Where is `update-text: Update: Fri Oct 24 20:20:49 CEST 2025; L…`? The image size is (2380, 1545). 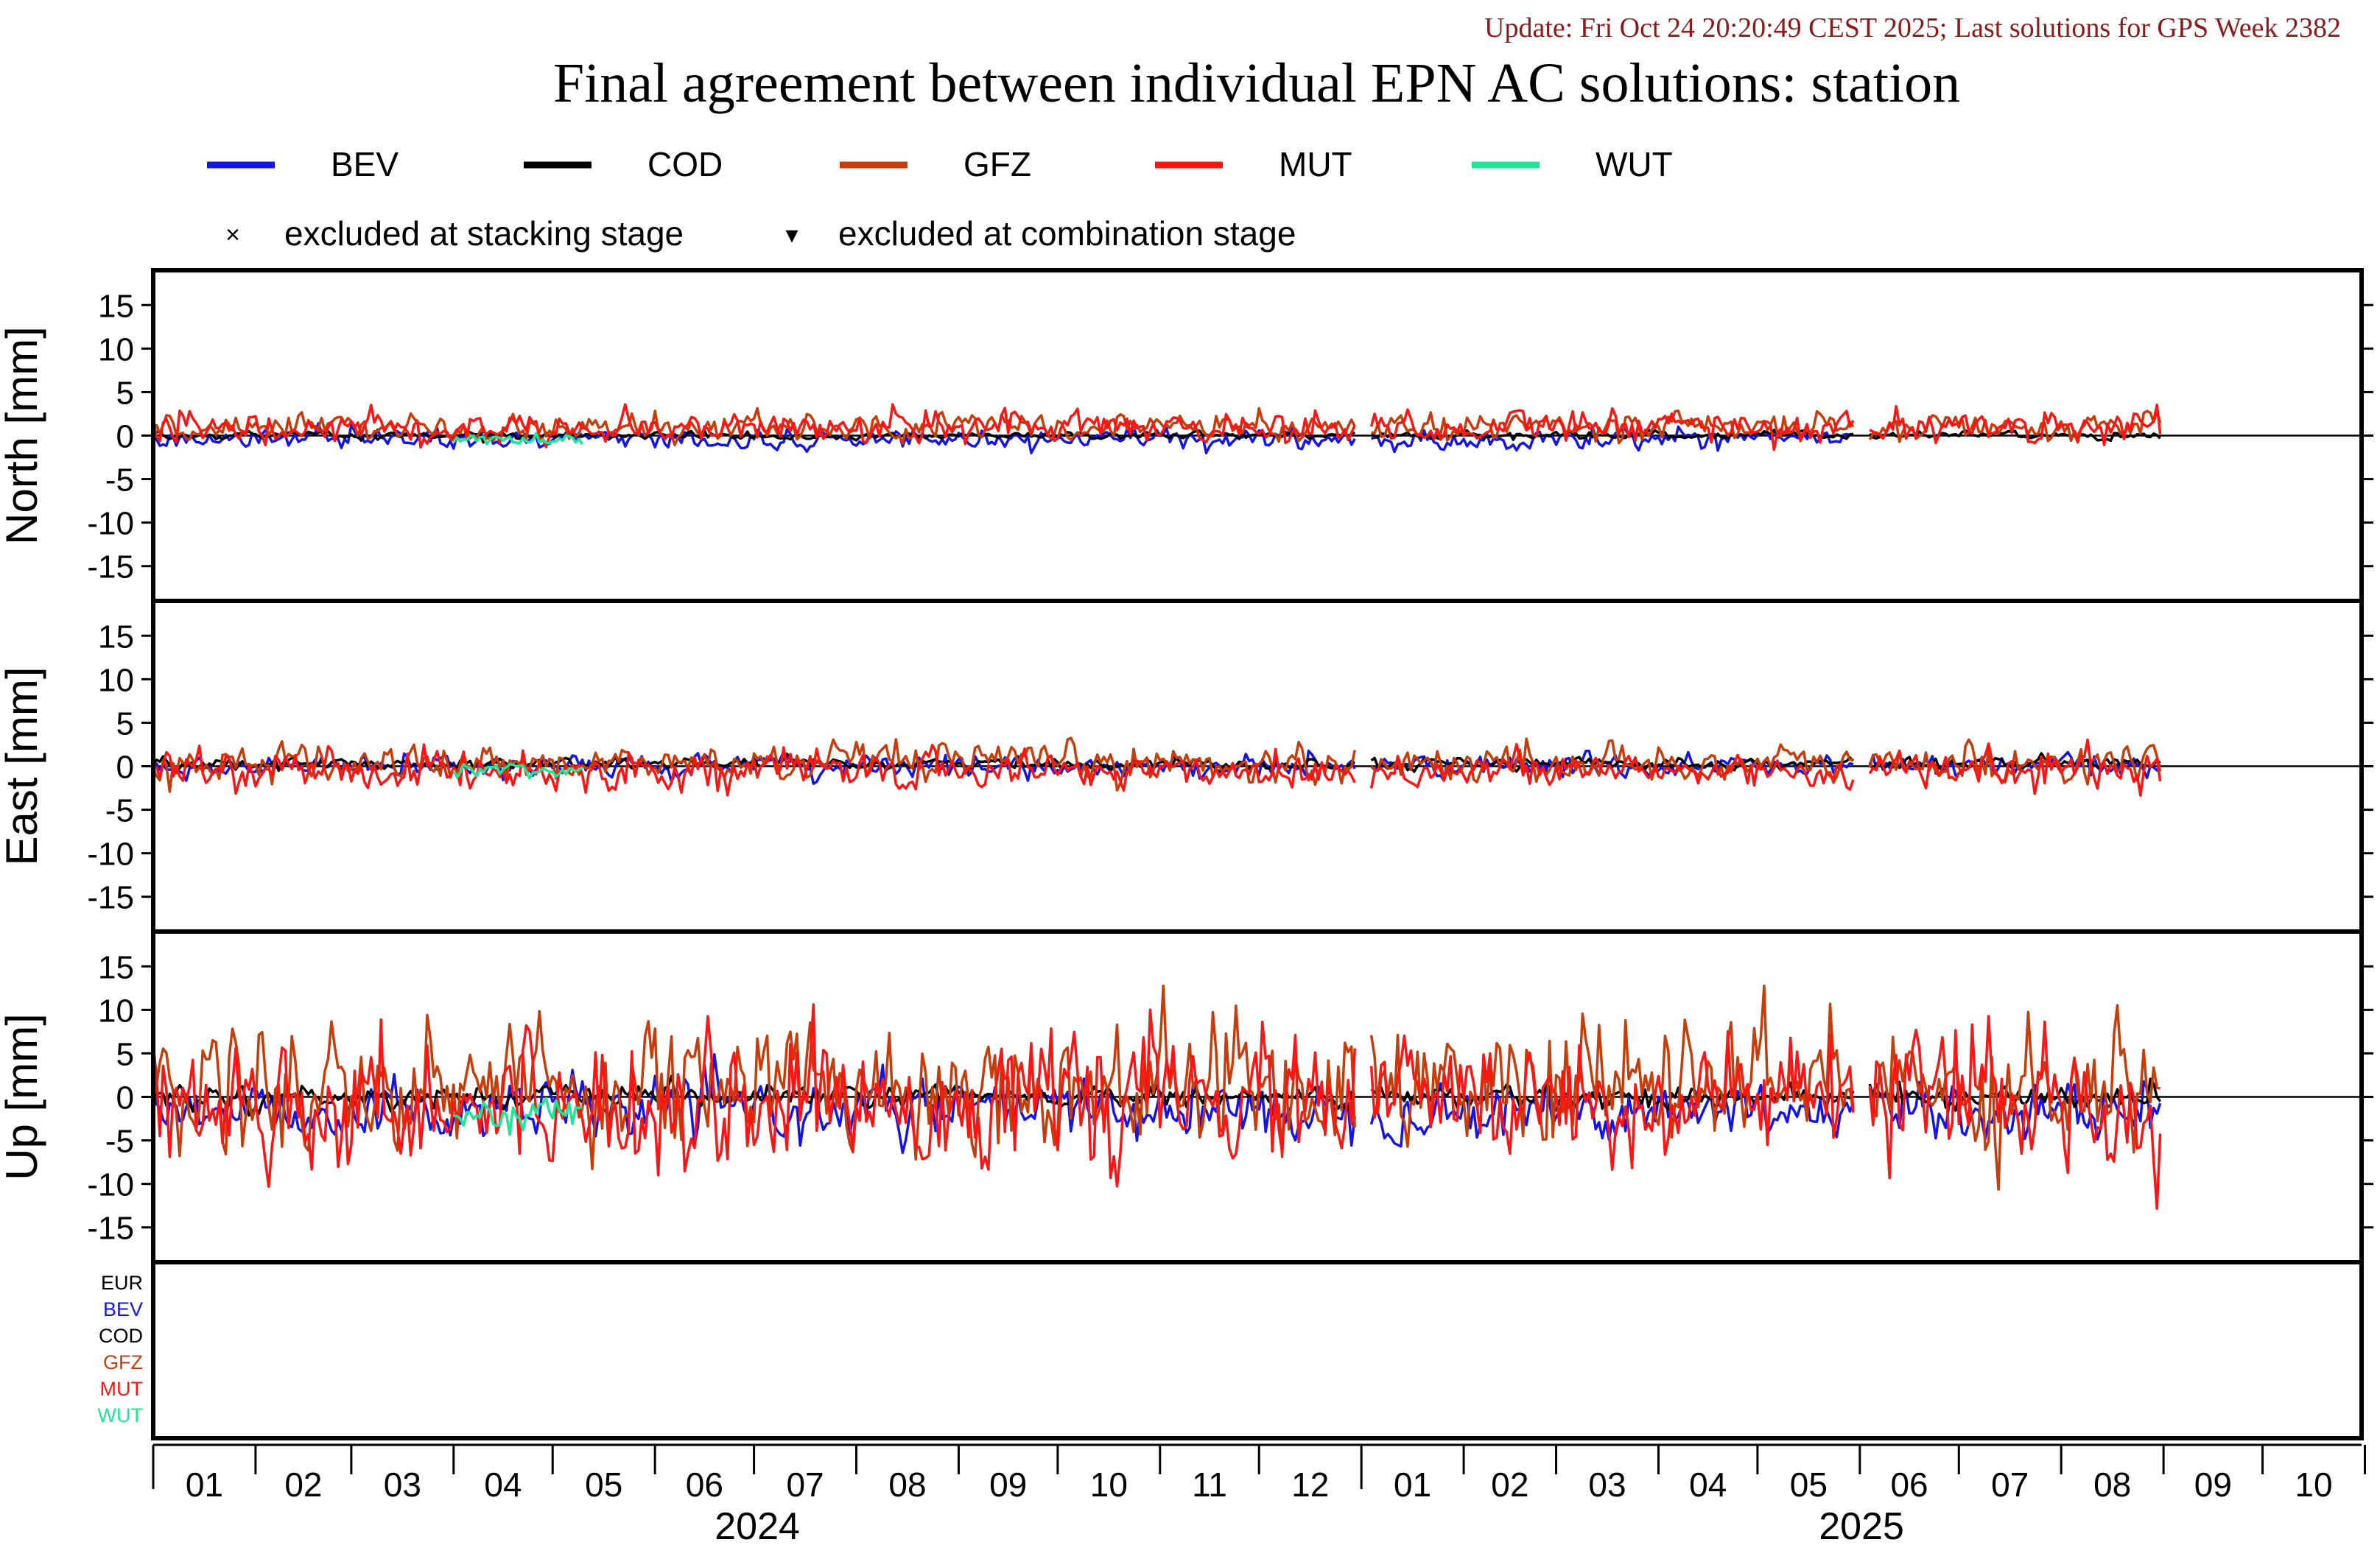 update-text: Update: Fri Oct 24 20:20:49 CEST 2025; L… is located at coordinates (1912, 28).